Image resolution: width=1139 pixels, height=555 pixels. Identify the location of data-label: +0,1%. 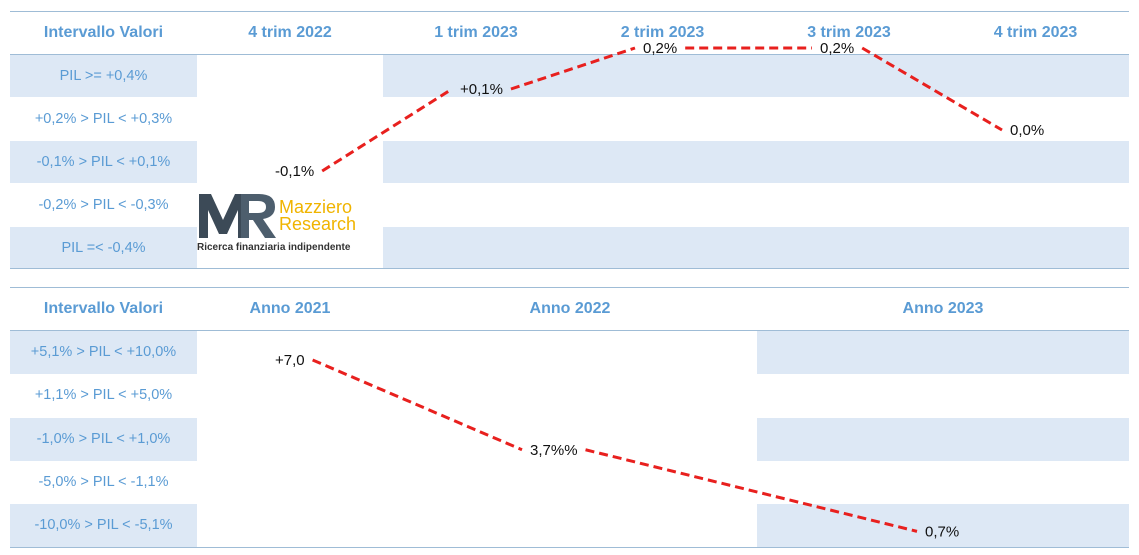
(481, 89).